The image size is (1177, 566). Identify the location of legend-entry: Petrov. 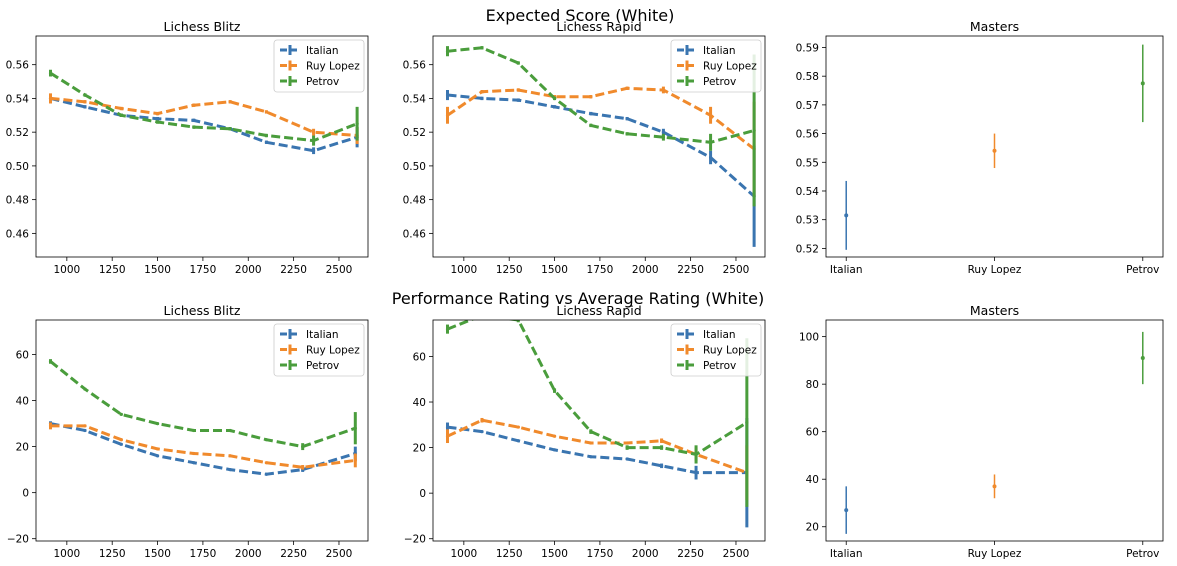
(309, 82).